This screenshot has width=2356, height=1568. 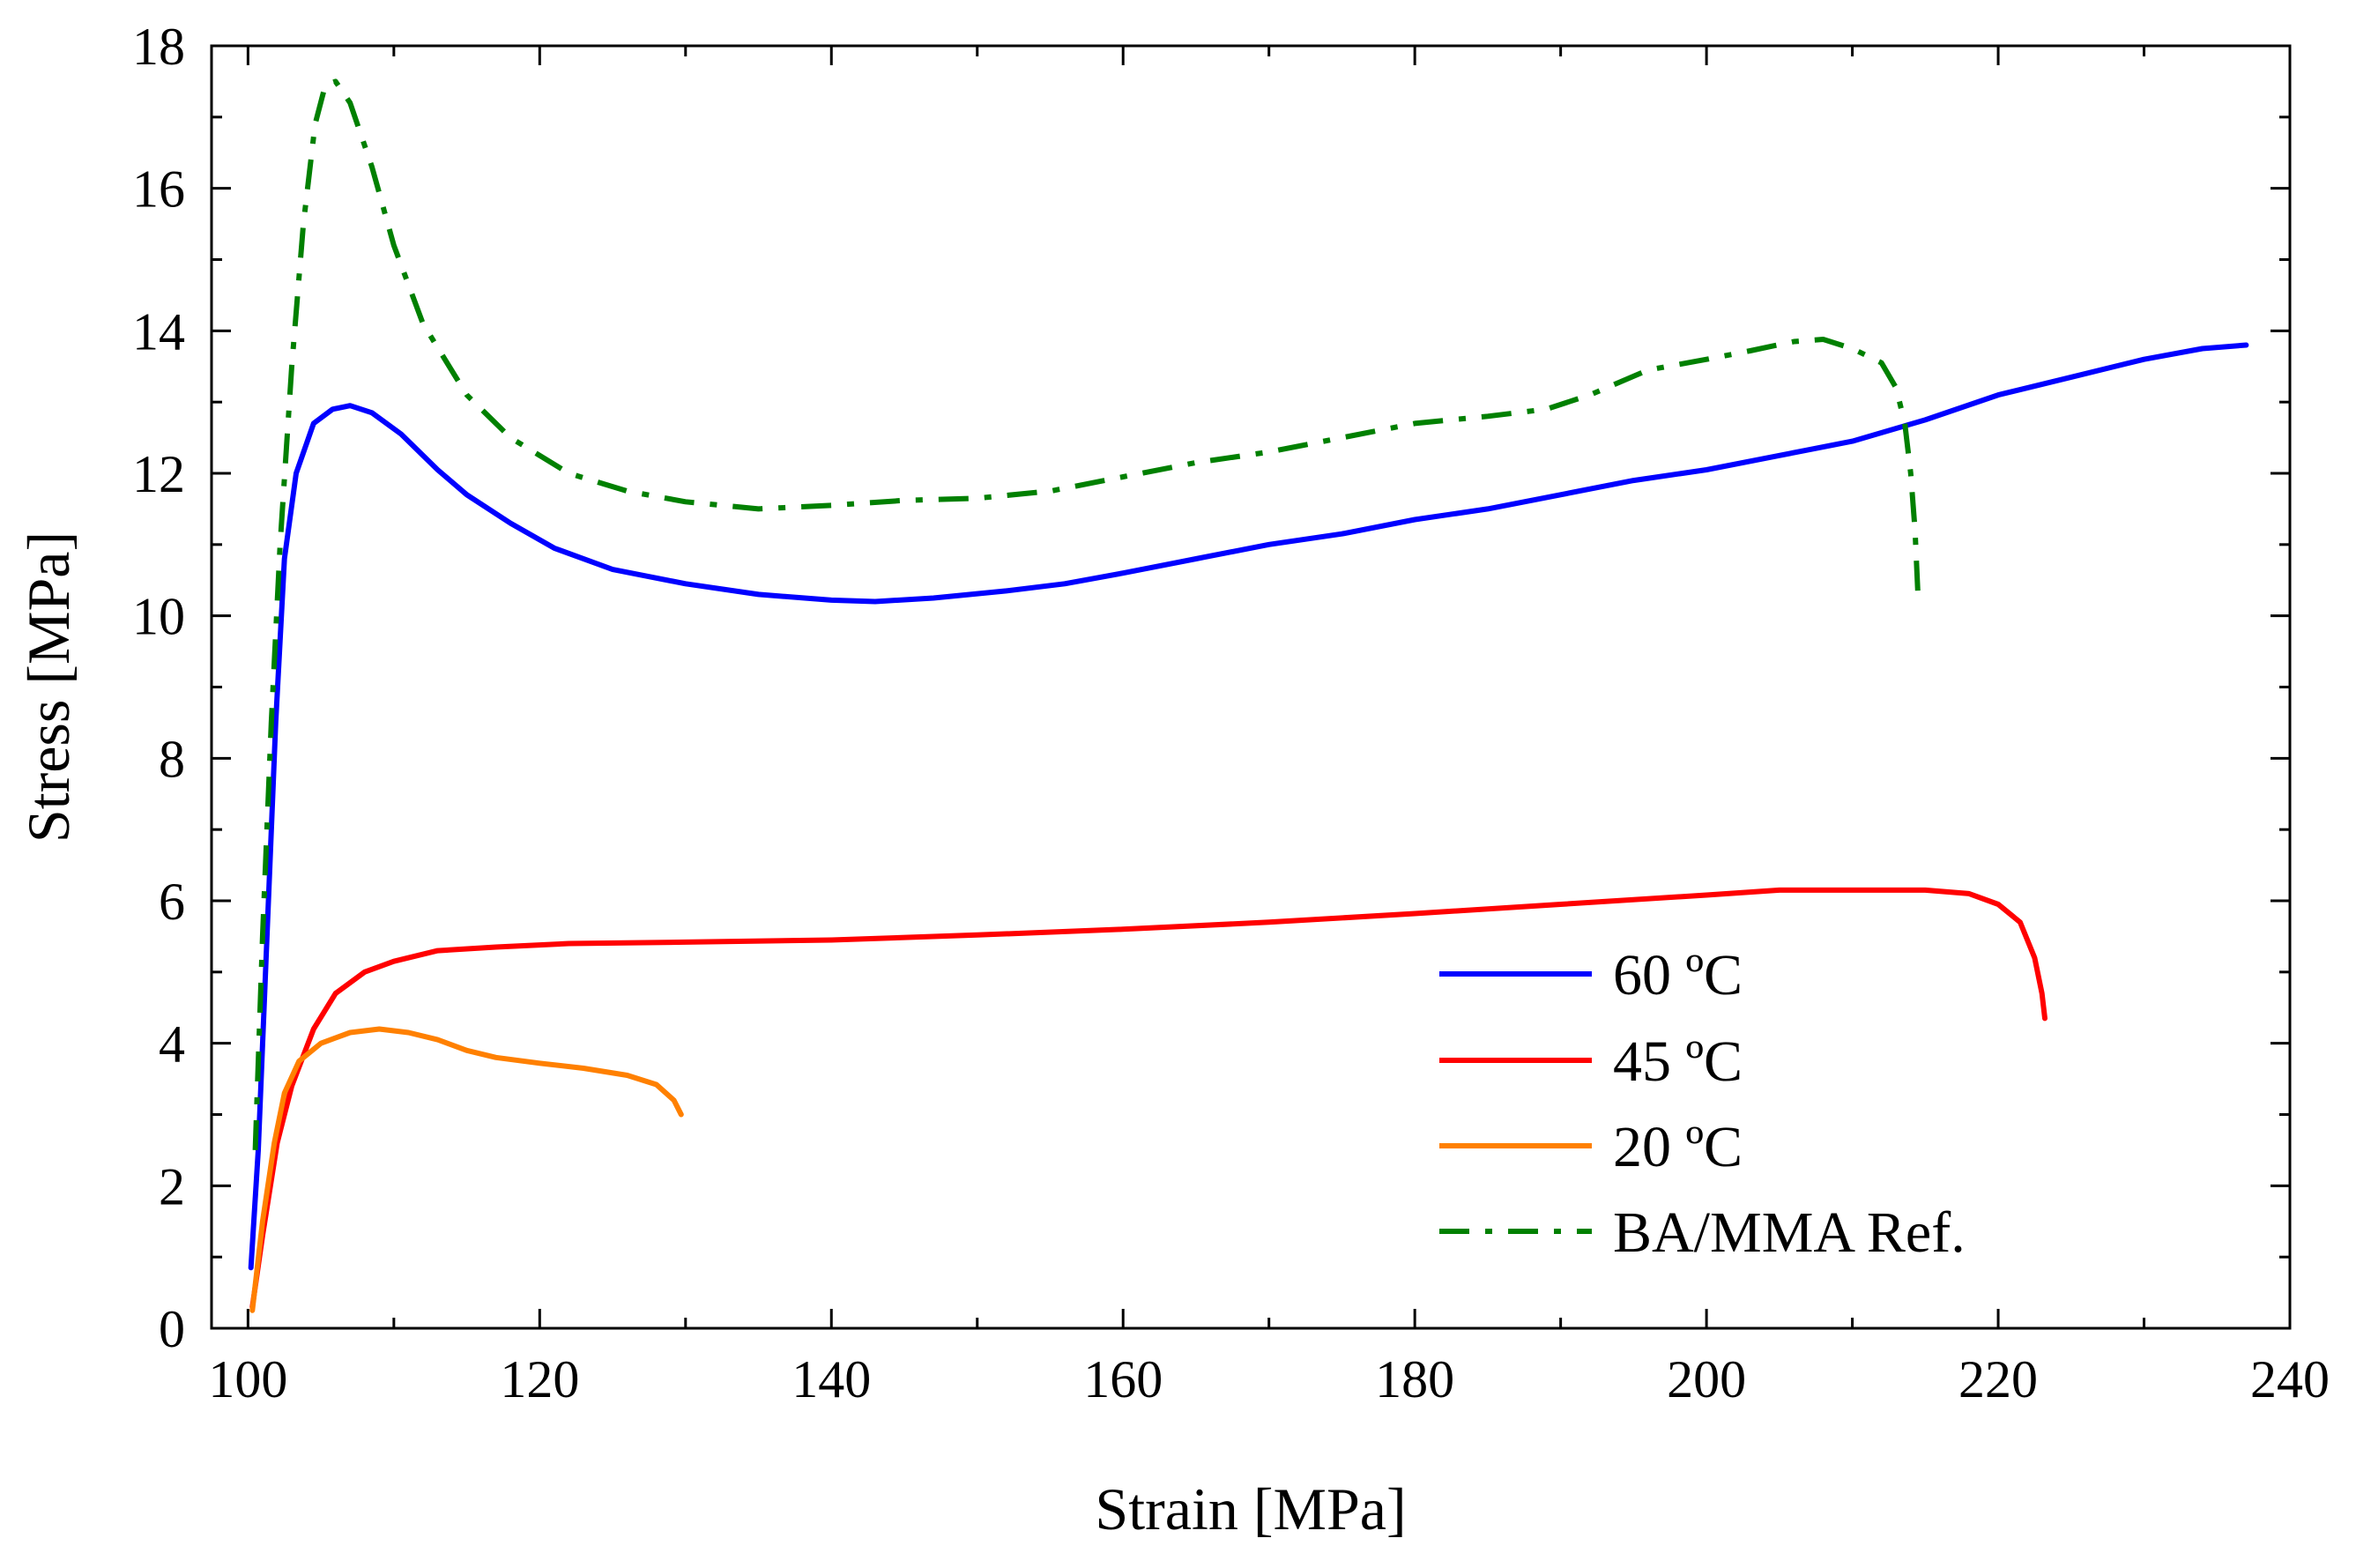 What do you see at coordinates (172, 902) in the screenshot?
I see `y-tick-label: 6` at bounding box center [172, 902].